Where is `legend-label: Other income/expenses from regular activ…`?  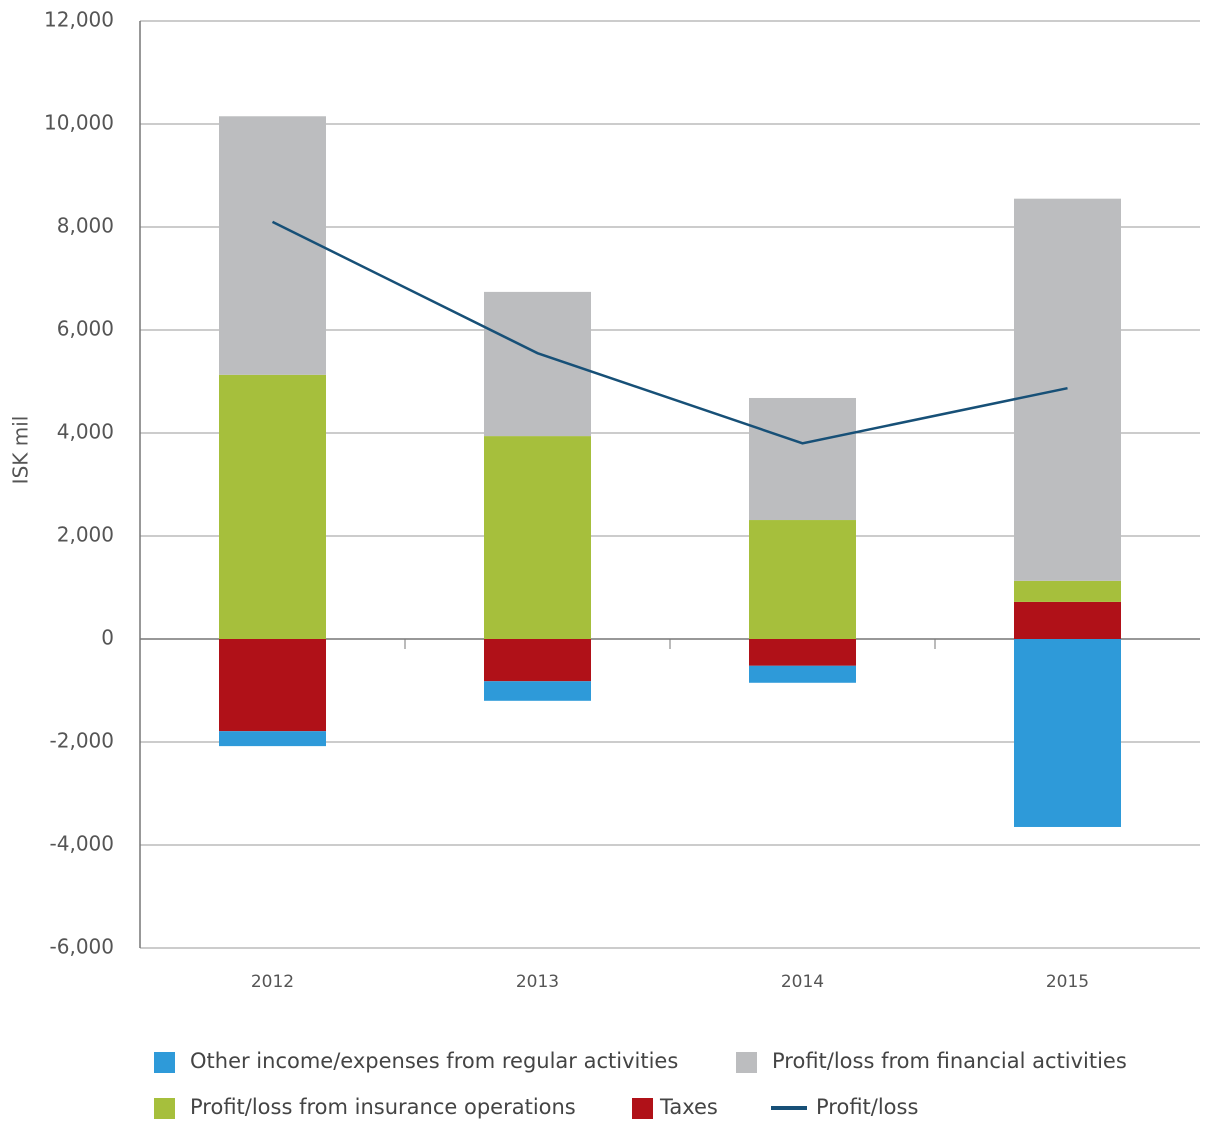
legend-label: Other income/expenses from regular activ… is located at coordinates (434, 1061).